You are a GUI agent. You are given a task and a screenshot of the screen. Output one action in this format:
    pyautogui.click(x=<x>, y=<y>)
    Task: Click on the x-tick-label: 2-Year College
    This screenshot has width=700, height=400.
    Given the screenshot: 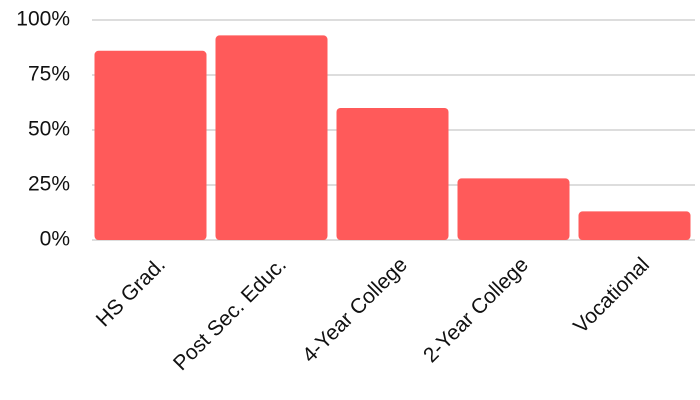 What is the action you would take?
    pyautogui.click(x=476, y=310)
    